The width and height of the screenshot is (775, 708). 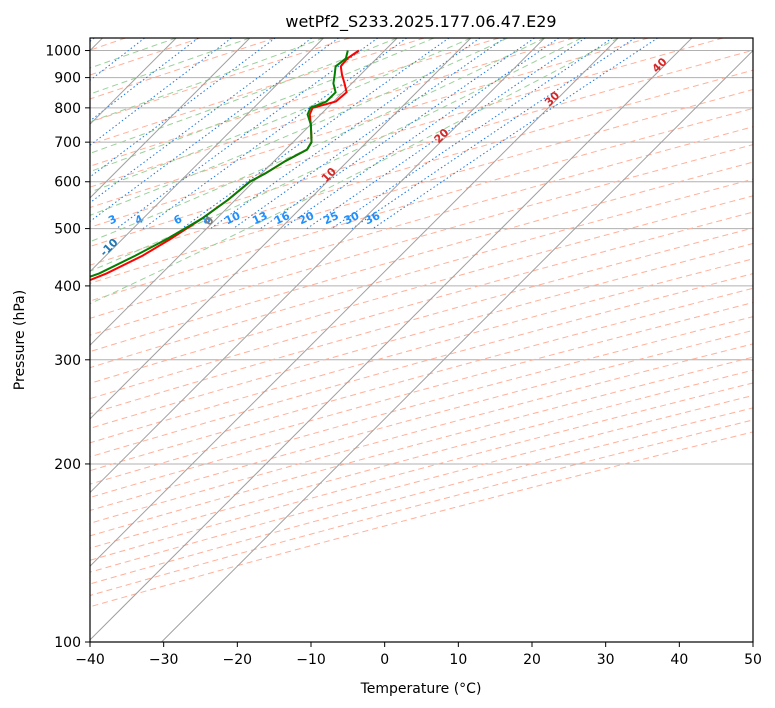 What do you see at coordinates (418, 655) in the screenshot?
I see `x-axis: −40 −30 −20 −10 0 10 20 30 40 50` at bounding box center [418, 655].